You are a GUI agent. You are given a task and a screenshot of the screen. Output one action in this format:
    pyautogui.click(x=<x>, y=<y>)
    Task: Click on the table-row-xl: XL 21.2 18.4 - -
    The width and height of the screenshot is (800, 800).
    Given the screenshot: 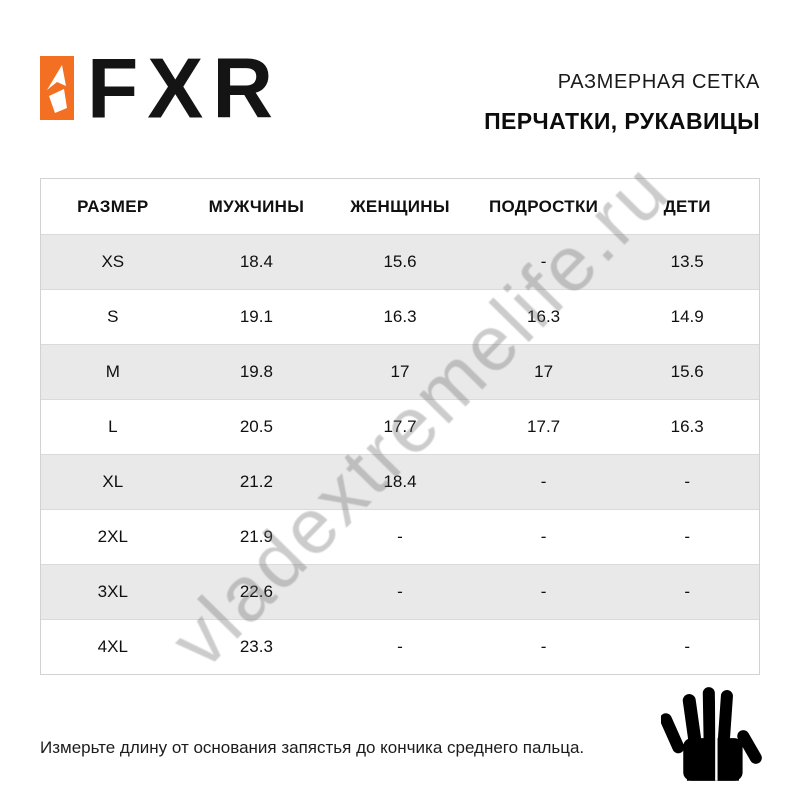 What is the action you would take?
    pyautogui.click(x=400, y=481)
    